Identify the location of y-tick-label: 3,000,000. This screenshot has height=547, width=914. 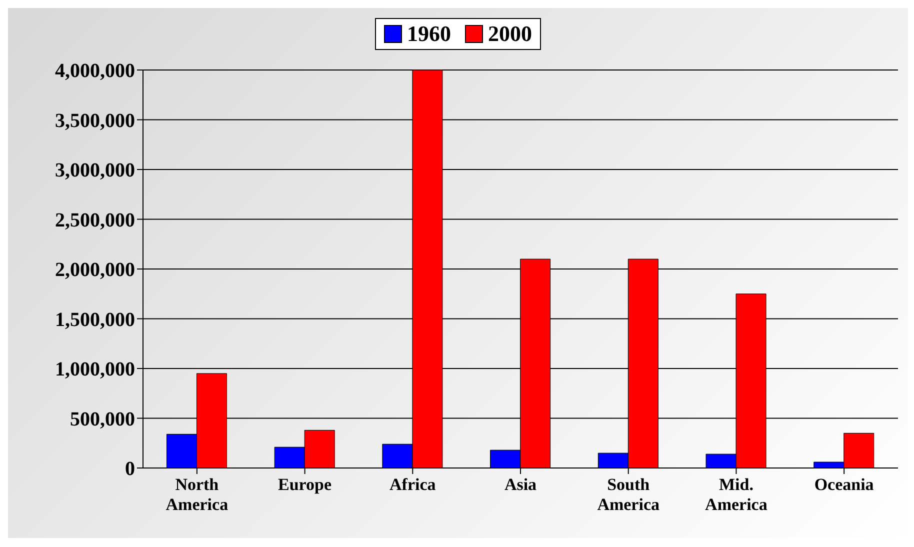
(95, 171).